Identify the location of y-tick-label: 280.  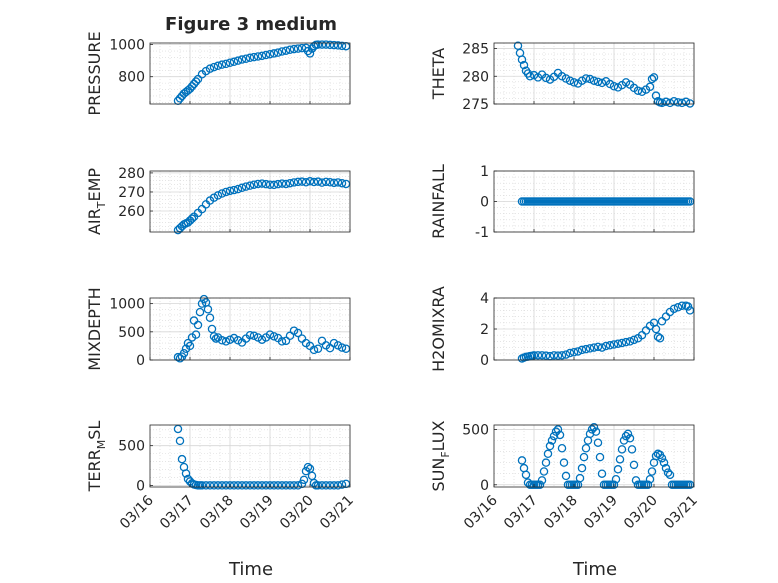
(131, 174).